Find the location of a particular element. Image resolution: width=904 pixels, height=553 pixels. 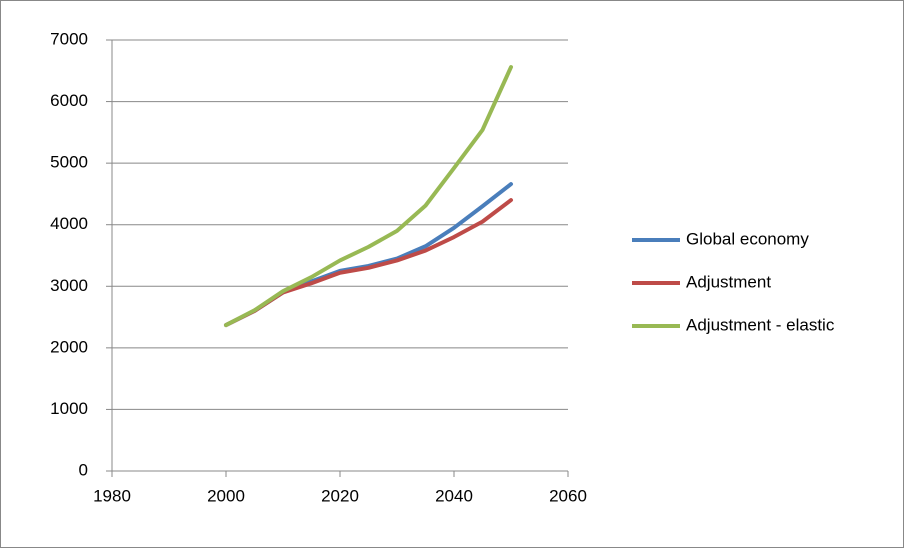

legend-label: Adjustment - elastic is located at coordinates (760, 324).